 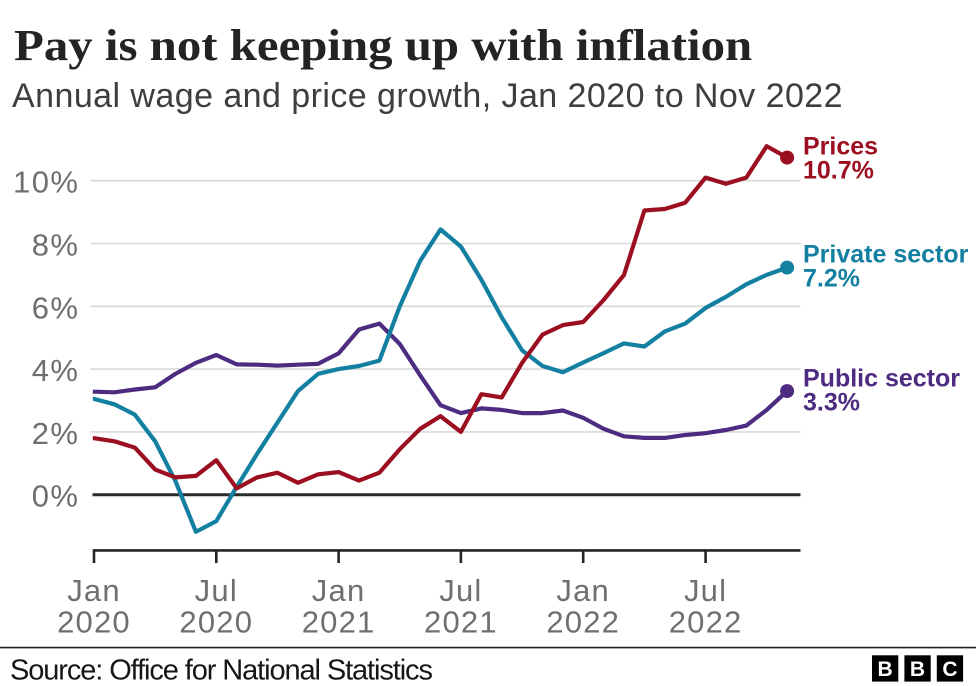 What do you see at coordinates (949, 669) in the screenshot?
I see `svg-text: C` at bounding box center [949, 669].